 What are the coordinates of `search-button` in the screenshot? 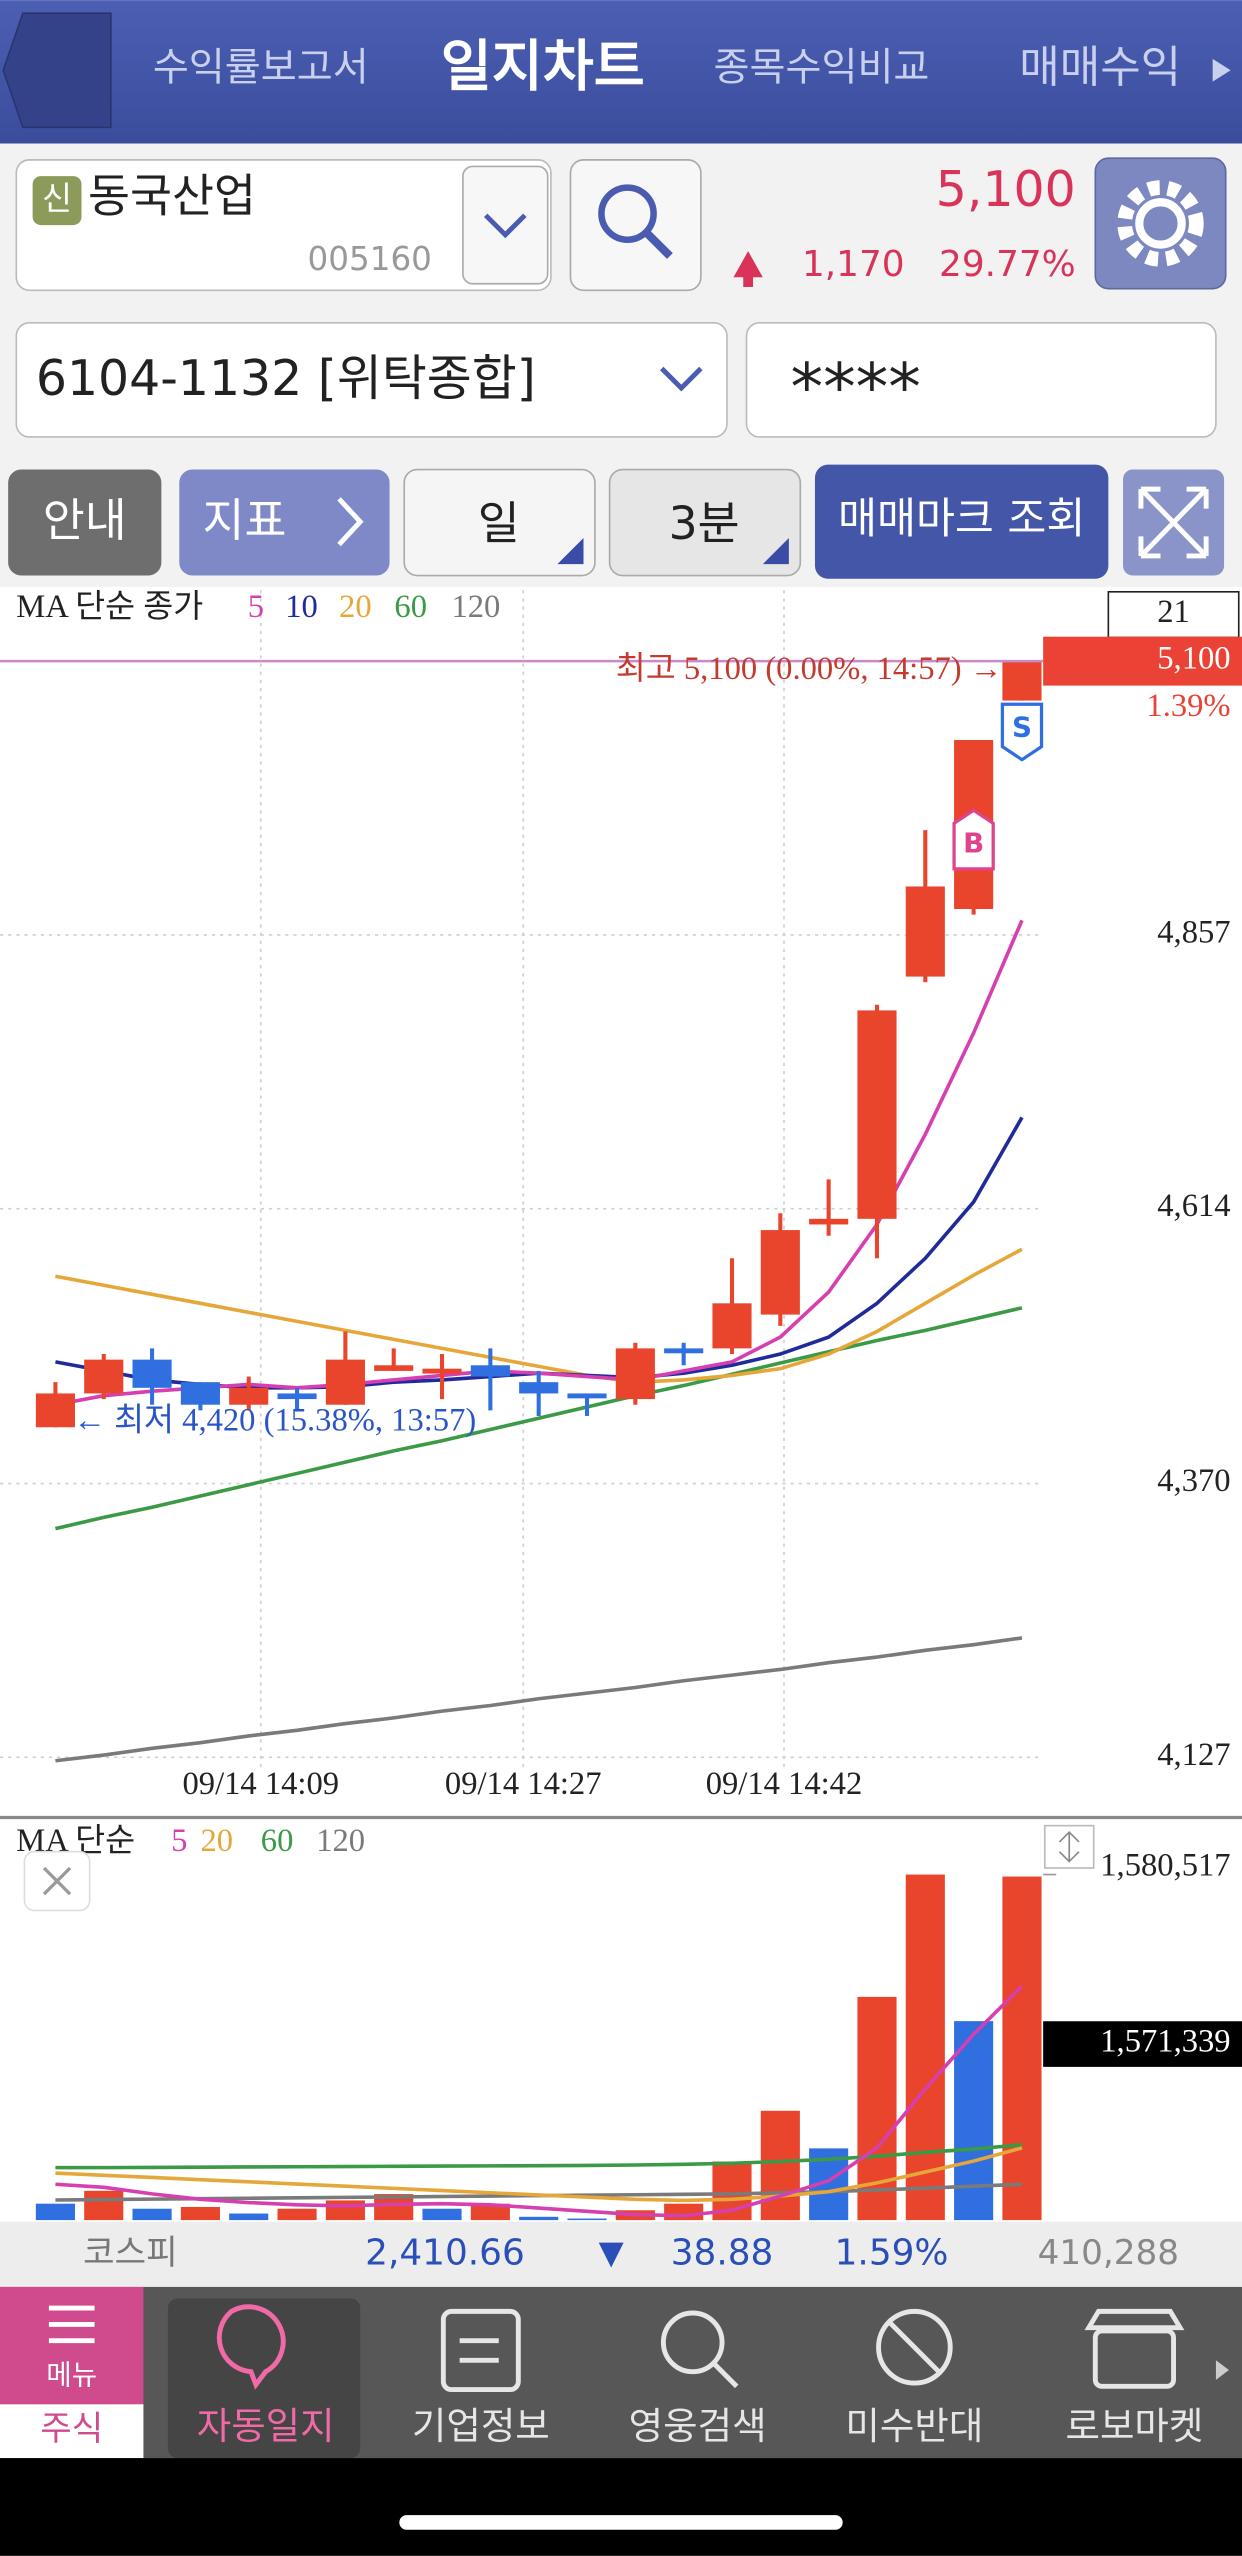 It's located at (635, 225).